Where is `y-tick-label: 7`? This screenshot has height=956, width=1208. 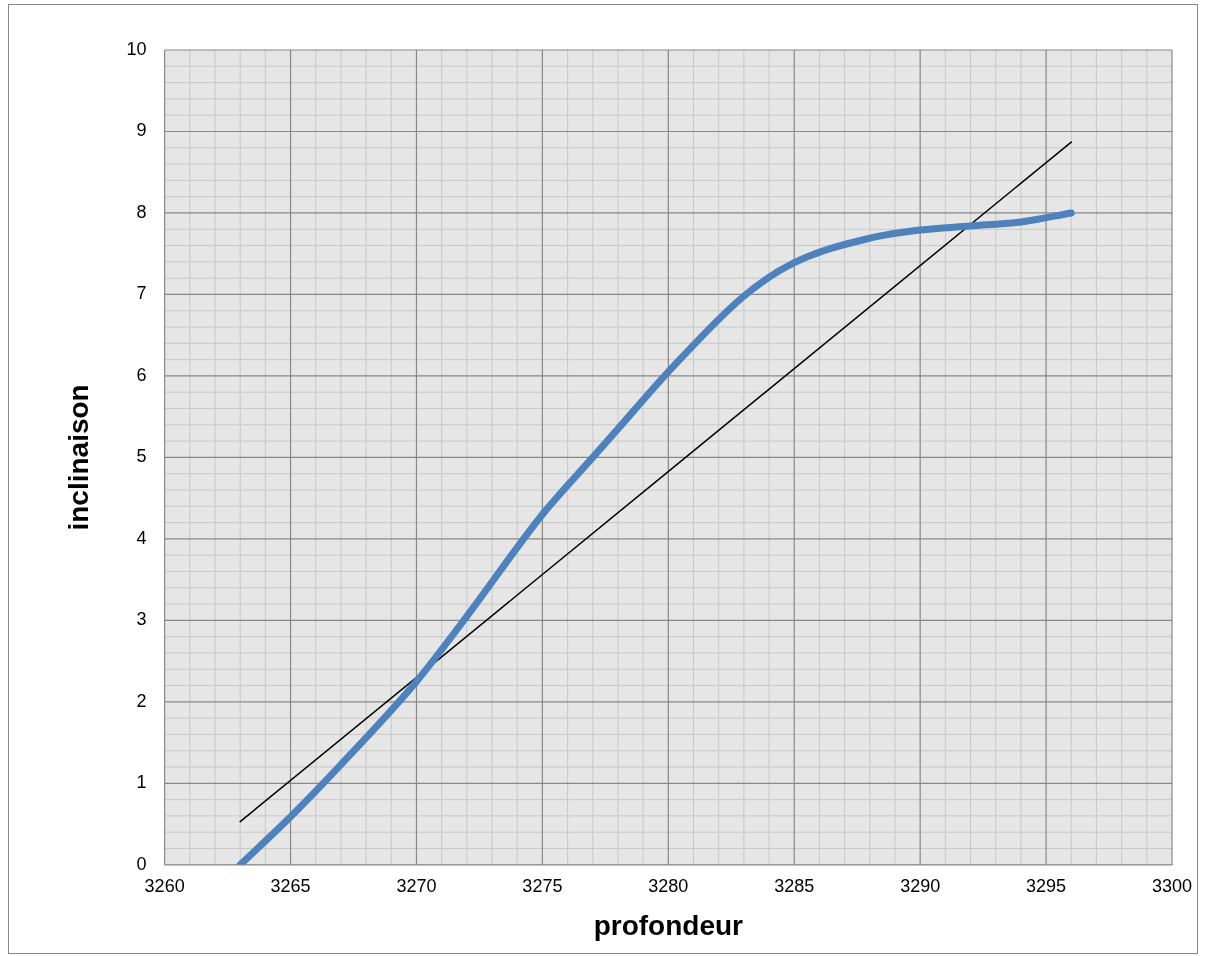 y-tick-label: 7 is located at coordinates (141, 293).